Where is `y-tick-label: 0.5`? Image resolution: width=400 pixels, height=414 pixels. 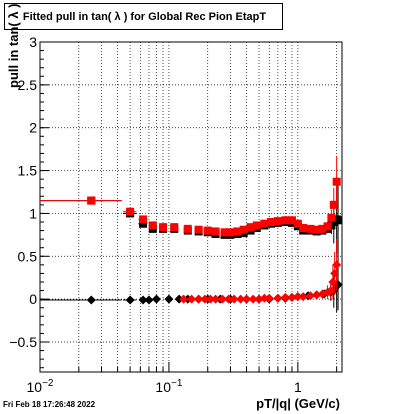
y-tick-label: 0.5 is located at coordinates (28, 256).